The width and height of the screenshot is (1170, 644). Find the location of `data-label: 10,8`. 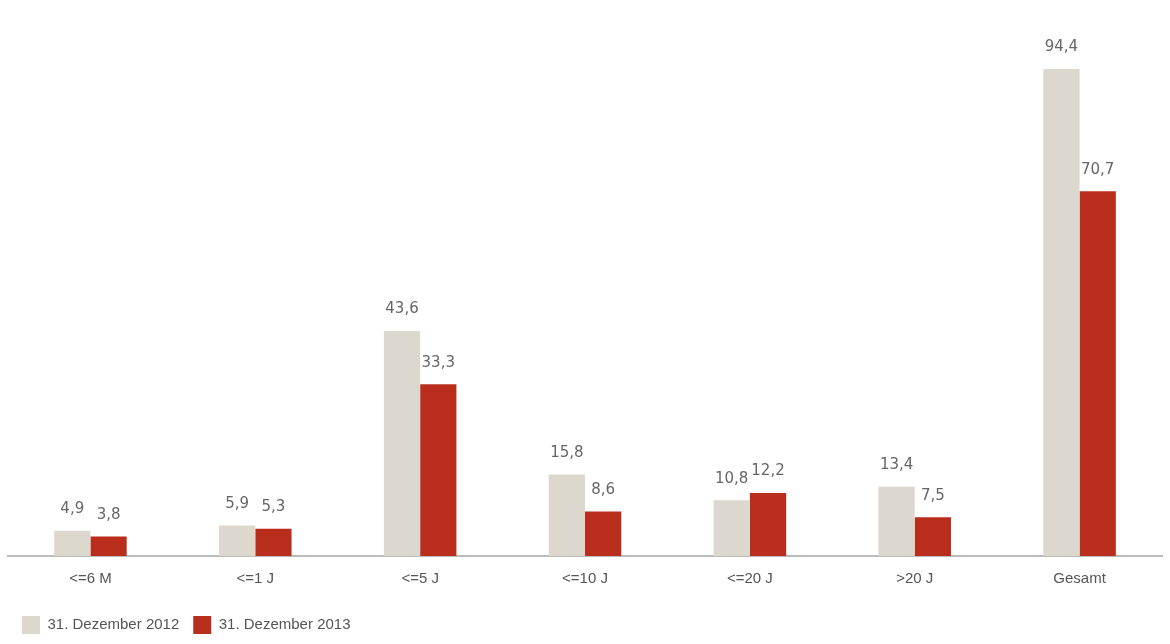

data-label: 10,8 is located at coordinates (732, 477).